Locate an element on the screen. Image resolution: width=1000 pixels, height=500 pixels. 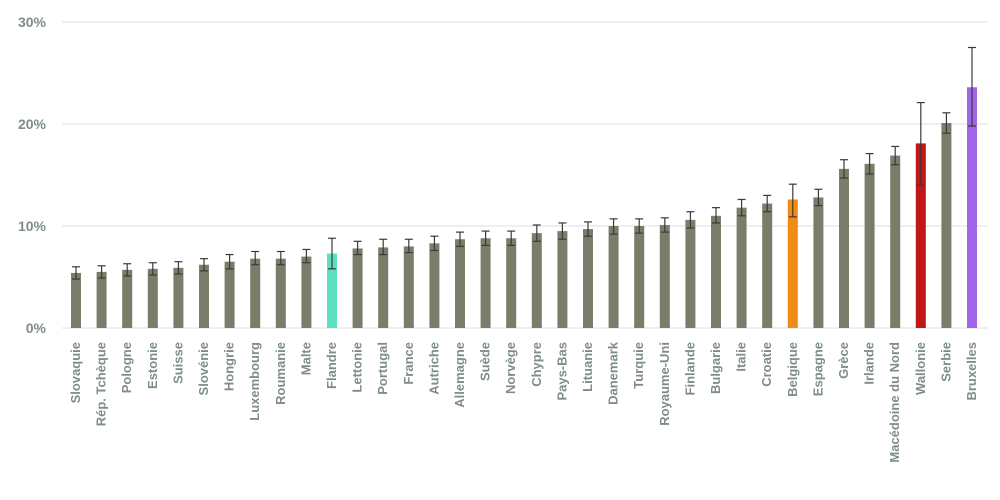
x-tick-label: Croatie is located at coordinates (766, 364).